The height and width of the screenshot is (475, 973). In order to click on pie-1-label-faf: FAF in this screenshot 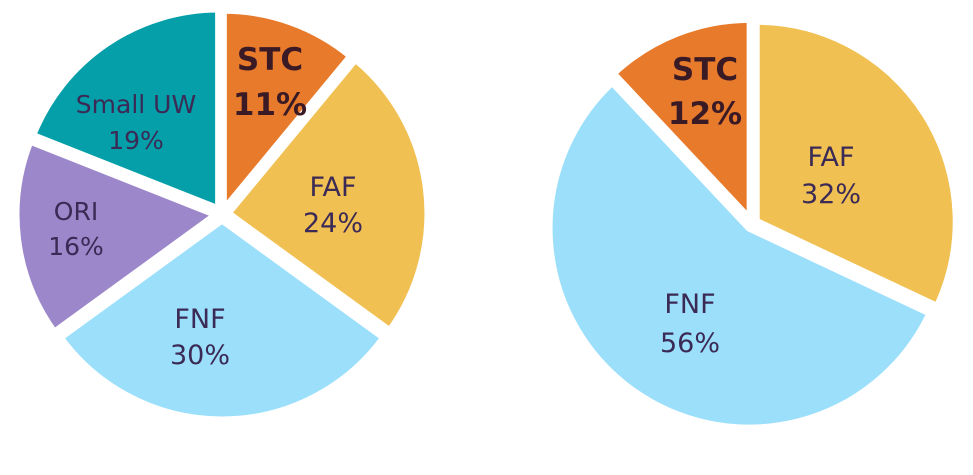, I will do `click(332, 187)`.